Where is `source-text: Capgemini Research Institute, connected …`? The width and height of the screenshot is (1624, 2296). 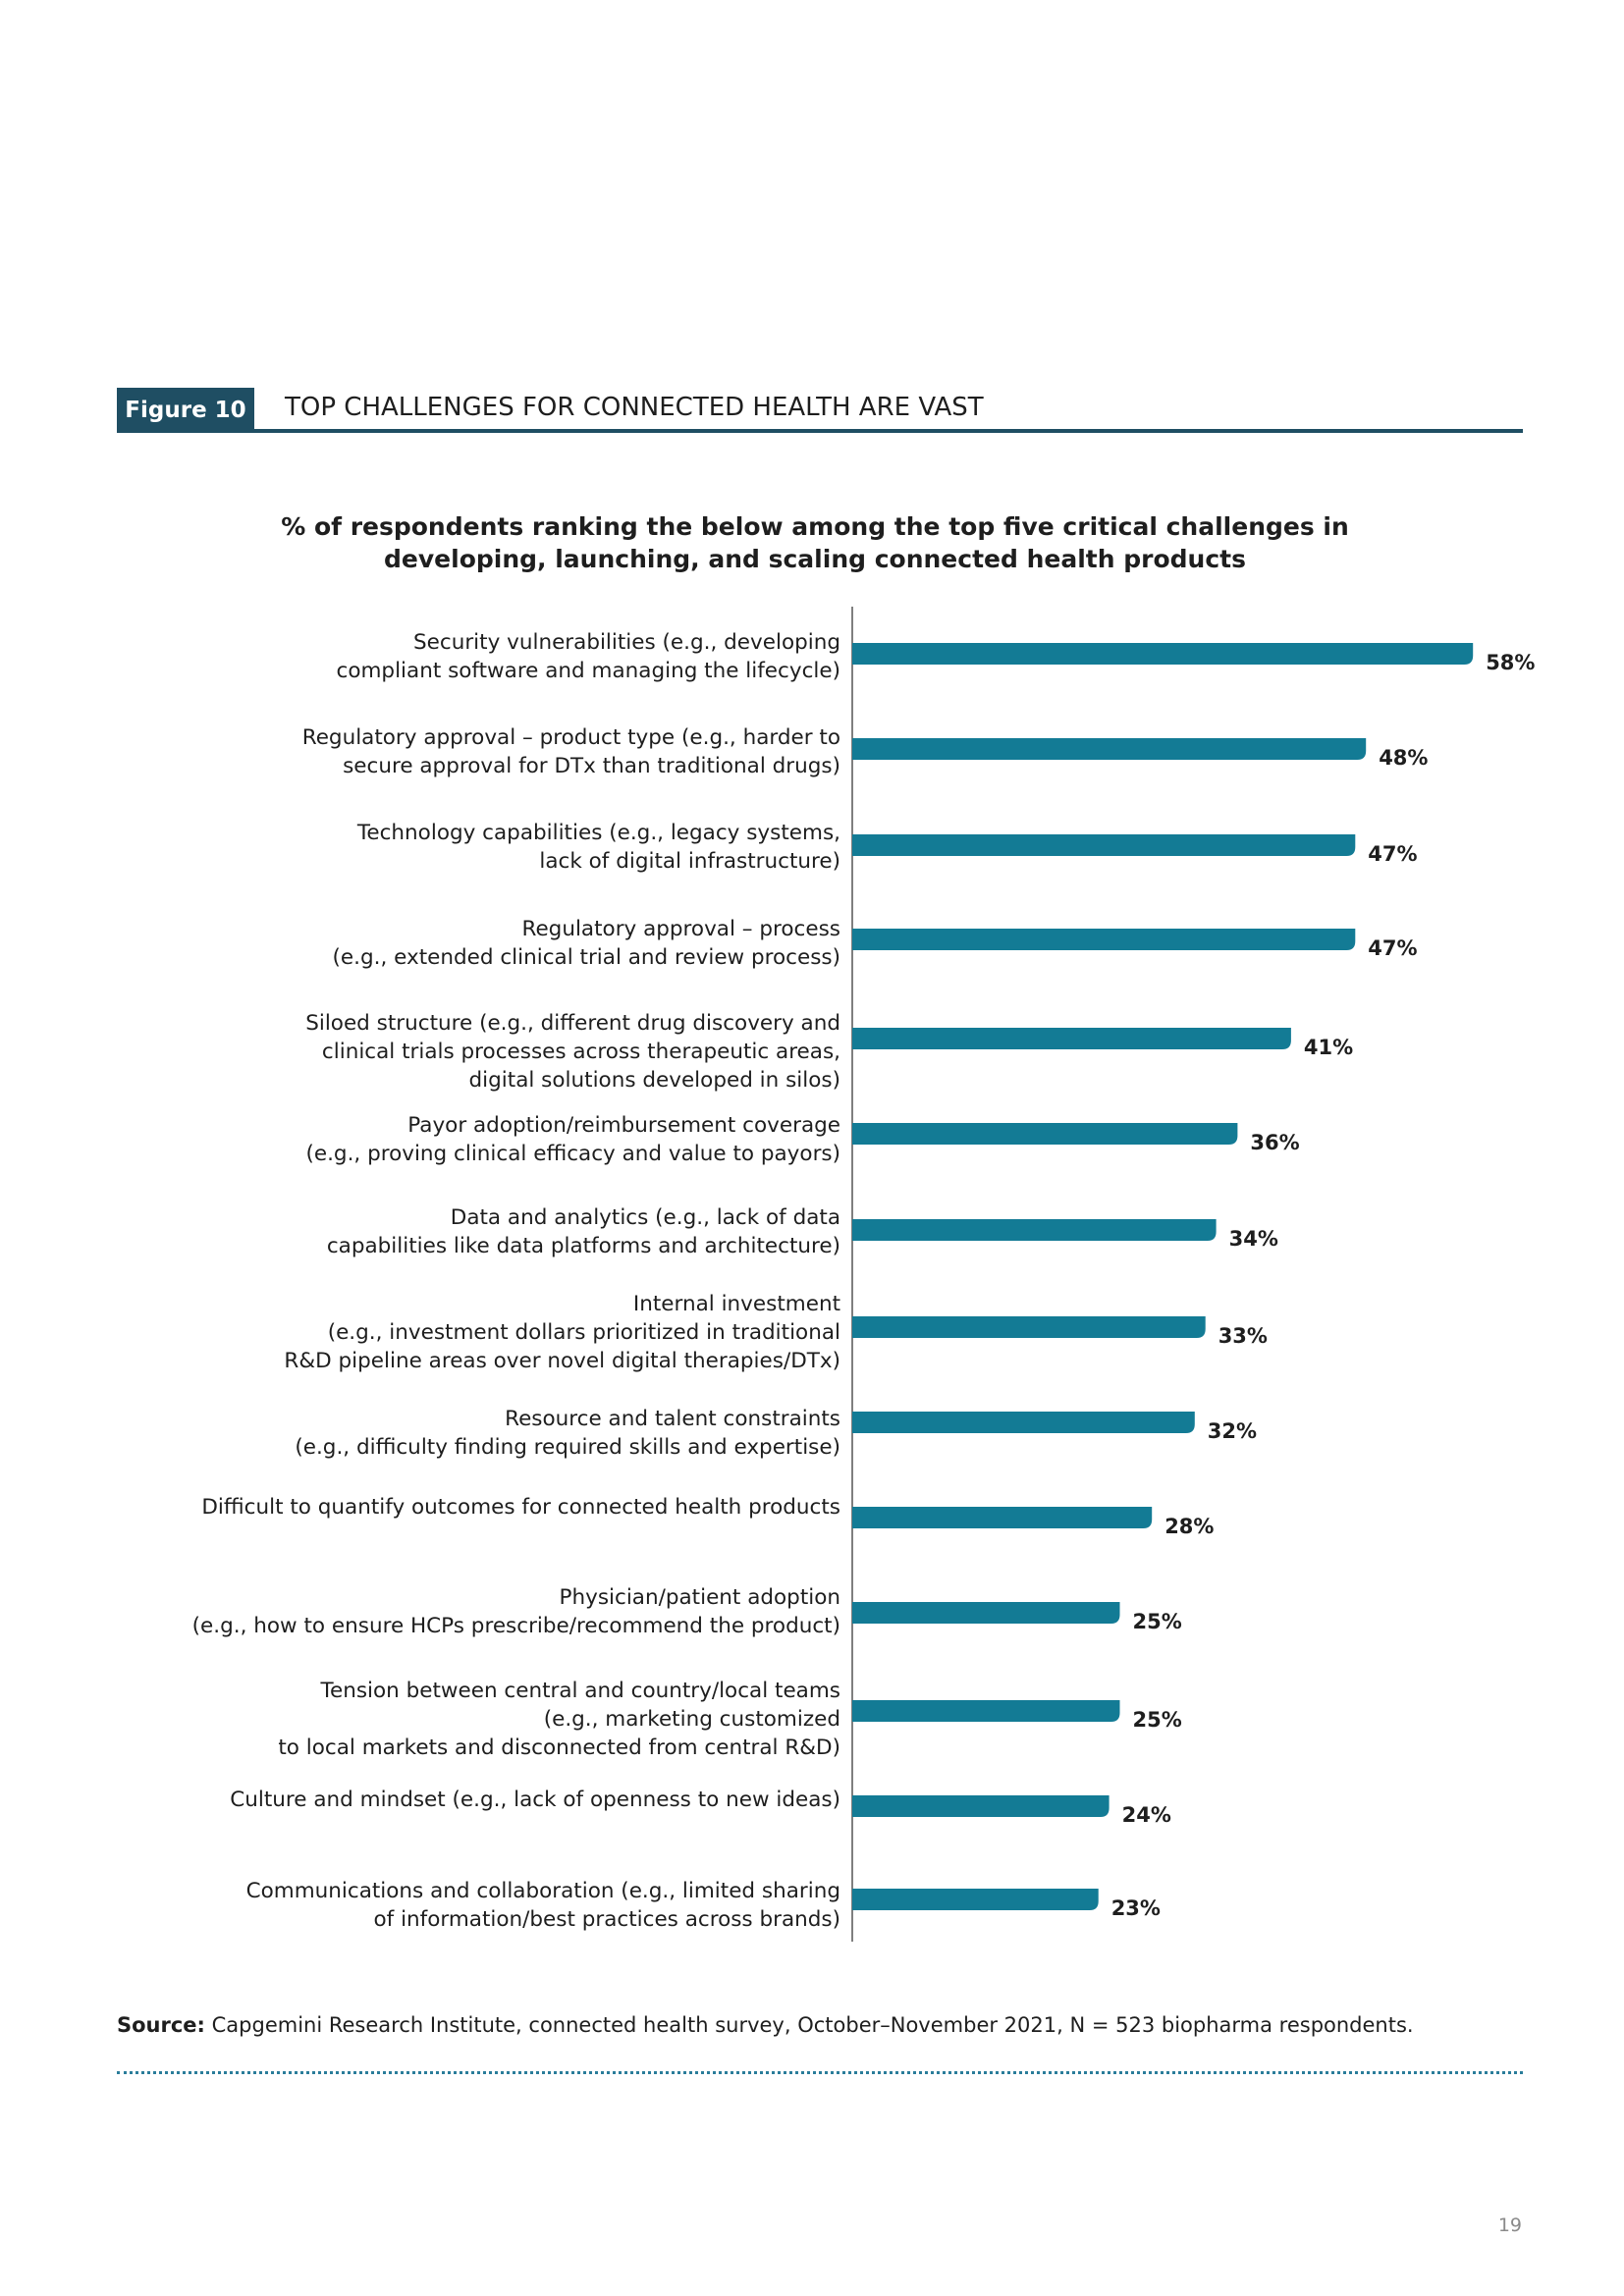
source-text: Capgemini Research Institute, connected … is located at coordinates (809, 2025).